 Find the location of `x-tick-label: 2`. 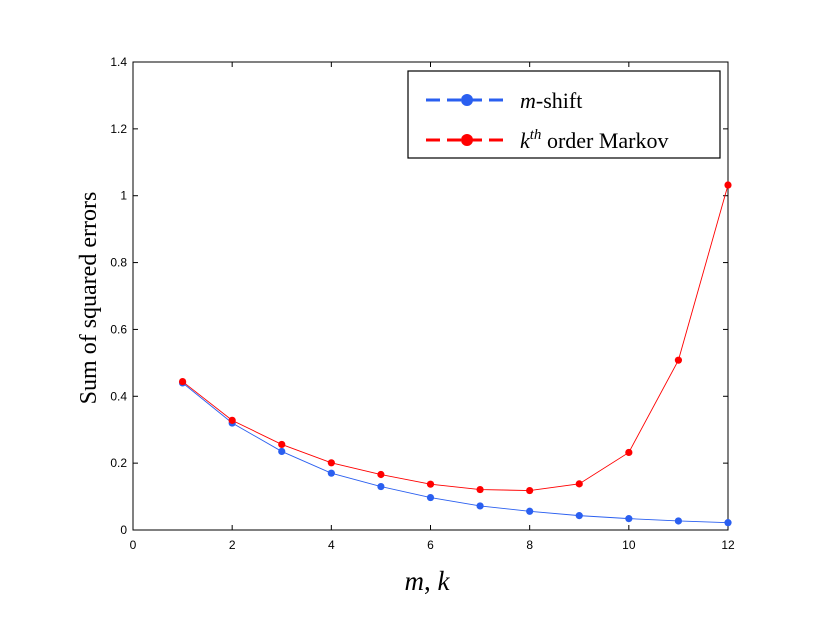

x-tick-label: 2 is located at coordinates (232, 545).